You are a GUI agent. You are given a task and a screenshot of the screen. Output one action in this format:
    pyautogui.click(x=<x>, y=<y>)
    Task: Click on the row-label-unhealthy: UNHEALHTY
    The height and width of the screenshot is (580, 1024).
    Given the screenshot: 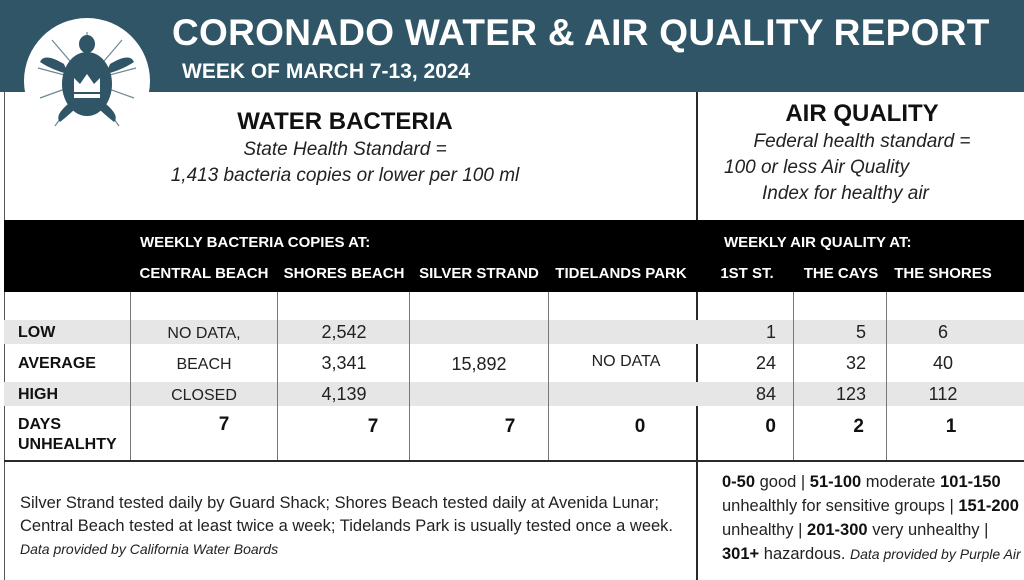 What is the action you would take?
    pyautogui.click(x=67, y=444)
    